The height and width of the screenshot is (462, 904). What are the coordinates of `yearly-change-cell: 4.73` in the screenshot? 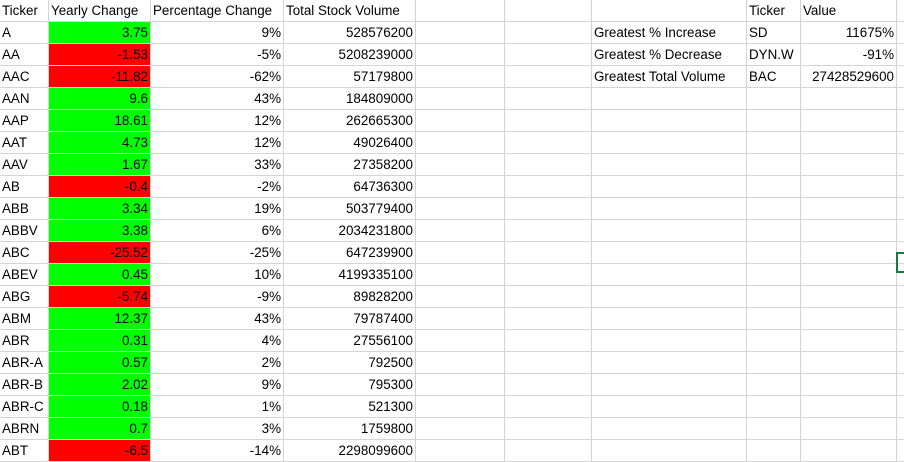 It's located at (100, 143).